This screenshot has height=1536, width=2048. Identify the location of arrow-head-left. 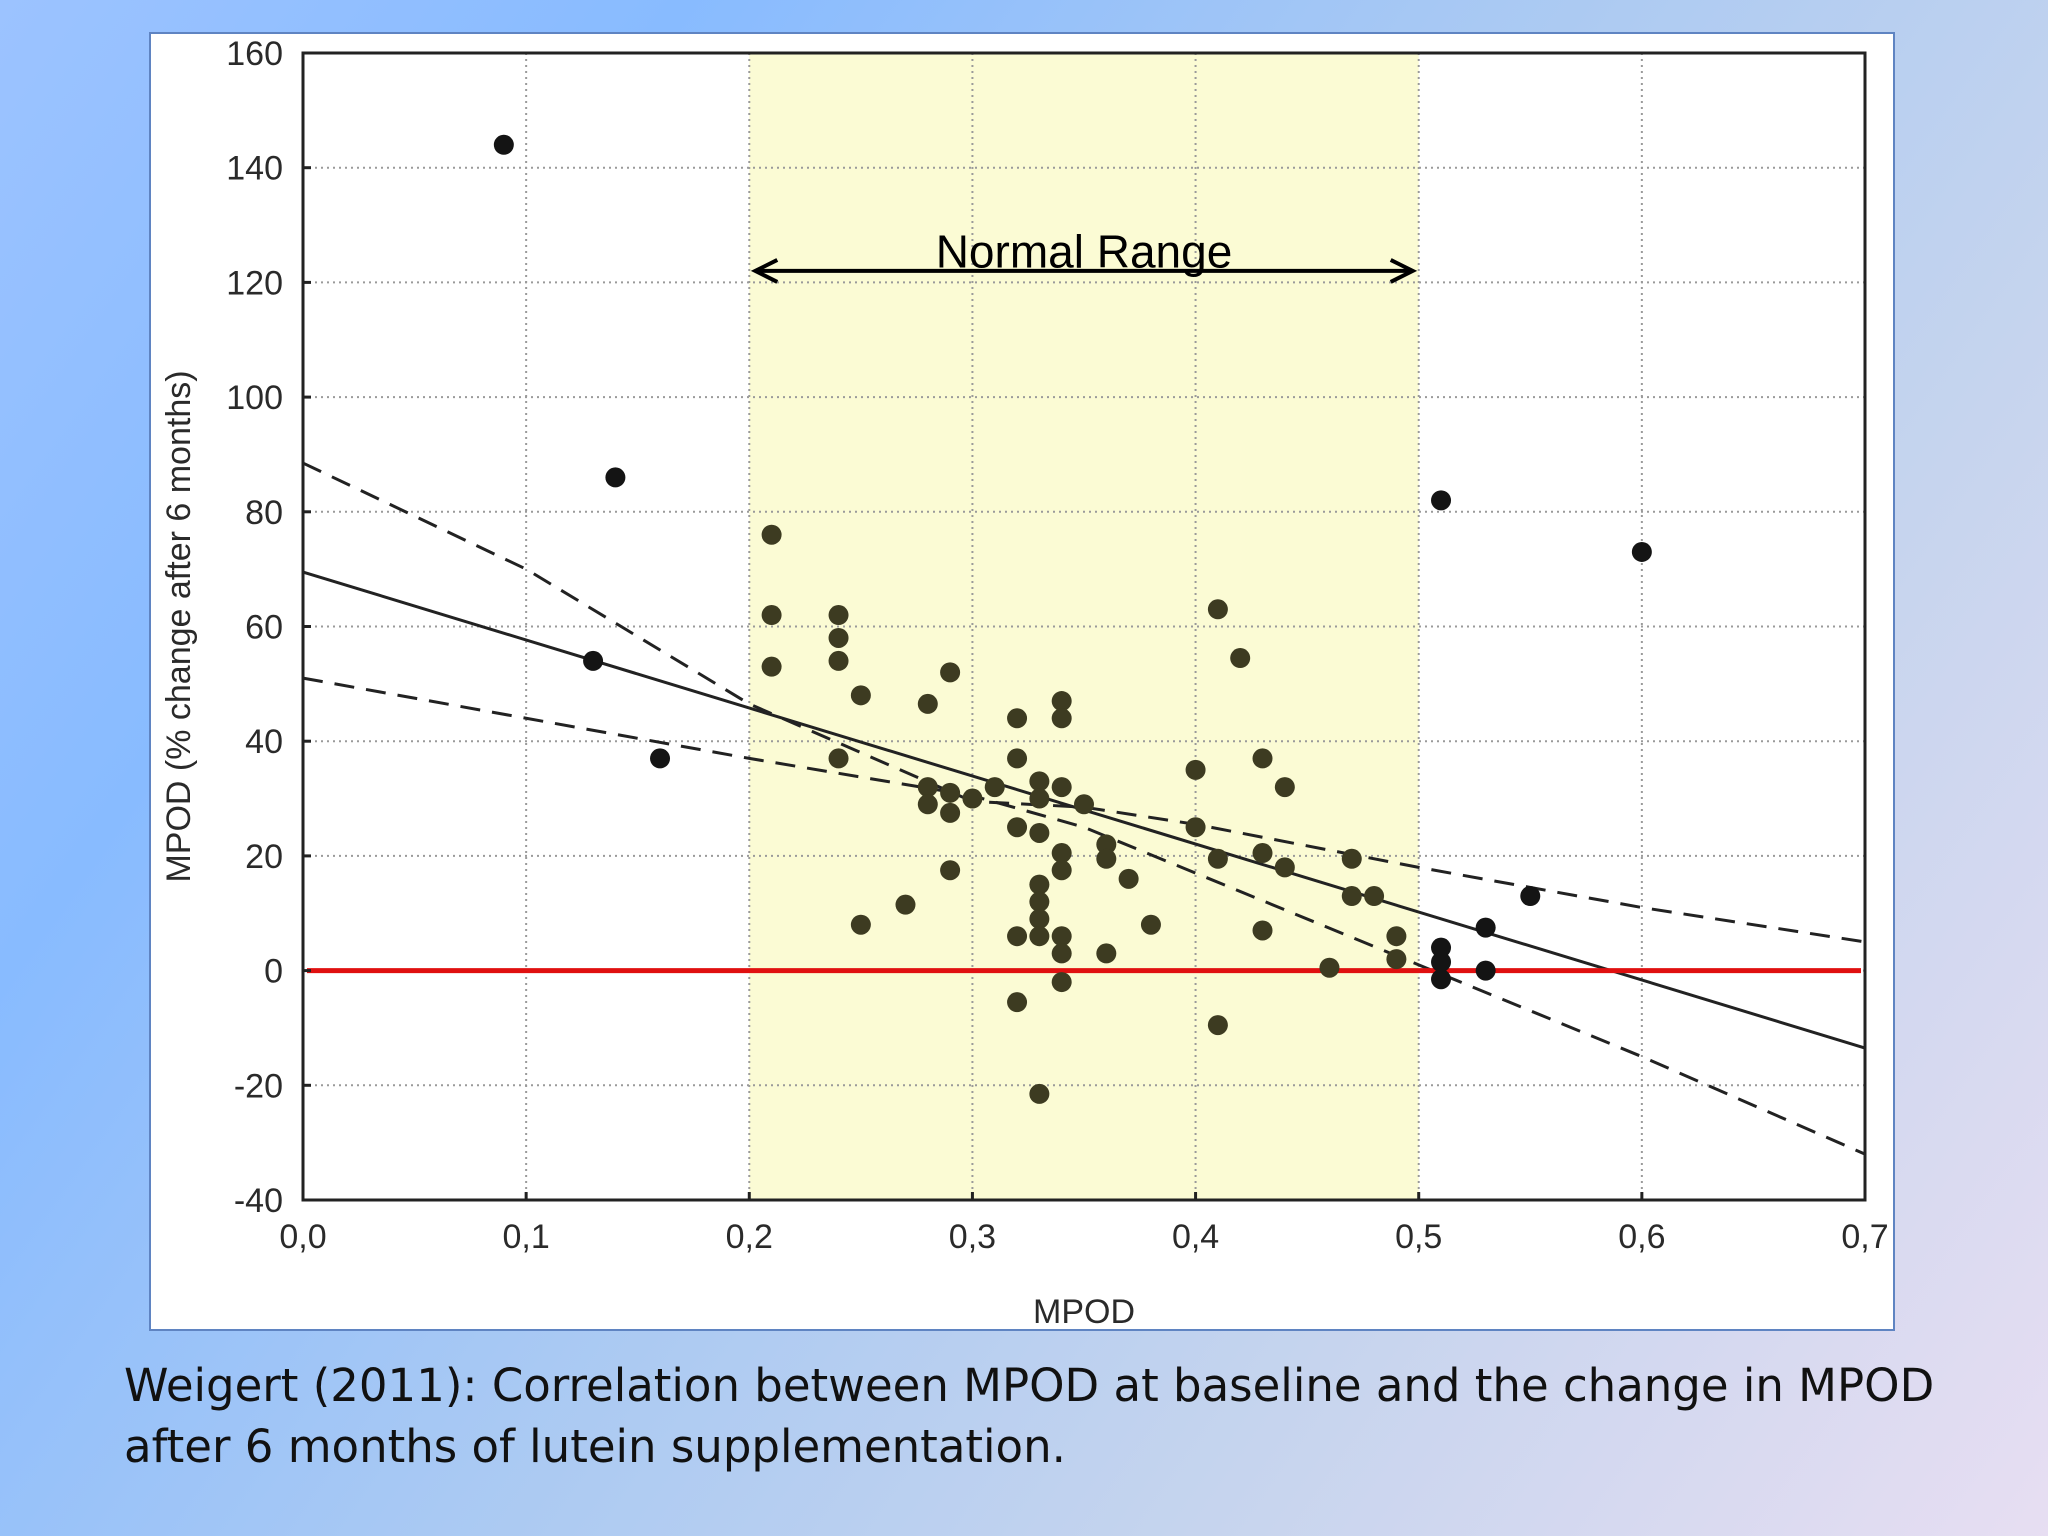
(764, 271).